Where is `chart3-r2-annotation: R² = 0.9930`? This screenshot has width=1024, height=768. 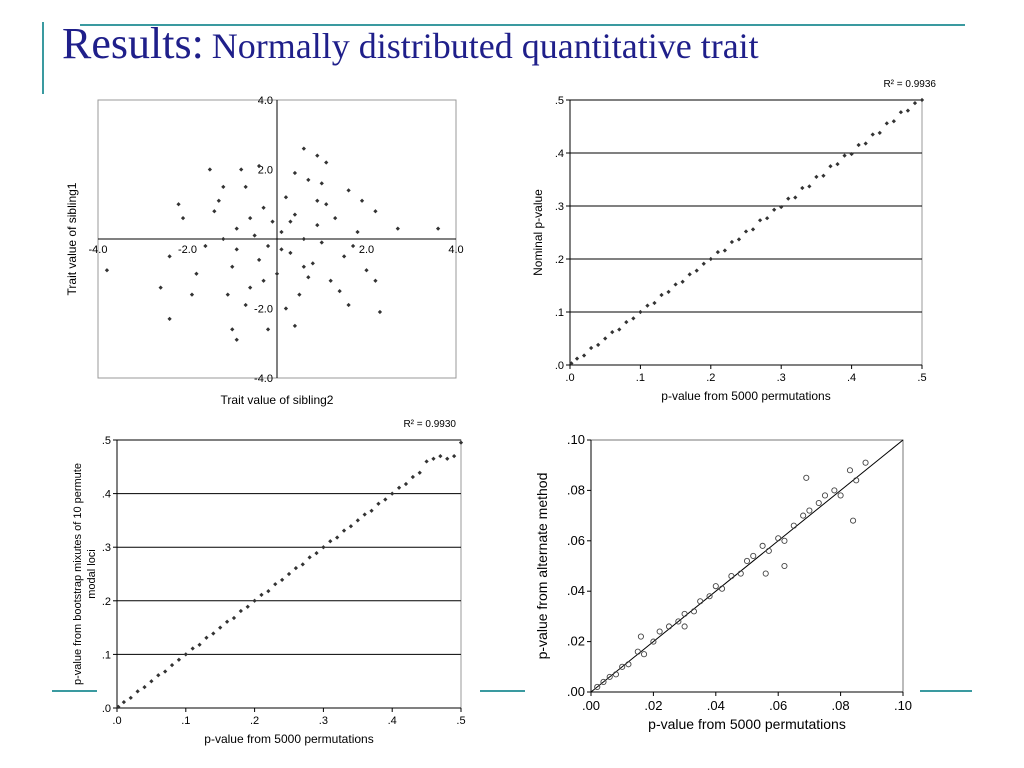 chart3-r2-annotation: R² = 0.9930 is located at coordinates (429, 424).